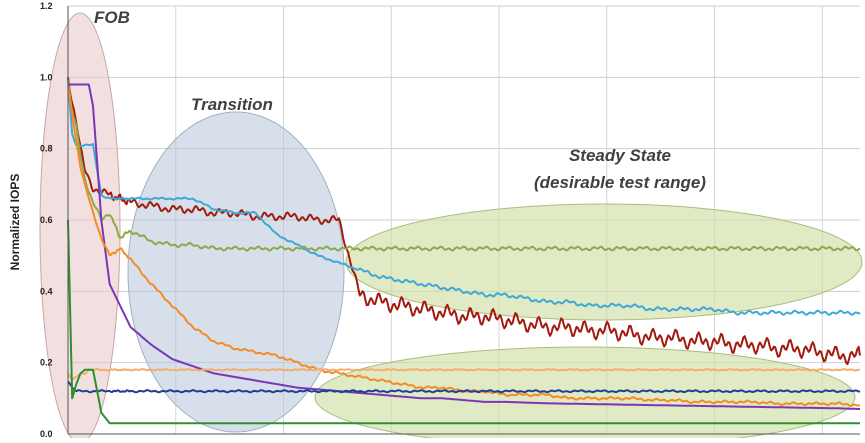 The width and height of the screenshot is (865, 443). I want to click on y-tick-label: 0.6, so click(46, 220).